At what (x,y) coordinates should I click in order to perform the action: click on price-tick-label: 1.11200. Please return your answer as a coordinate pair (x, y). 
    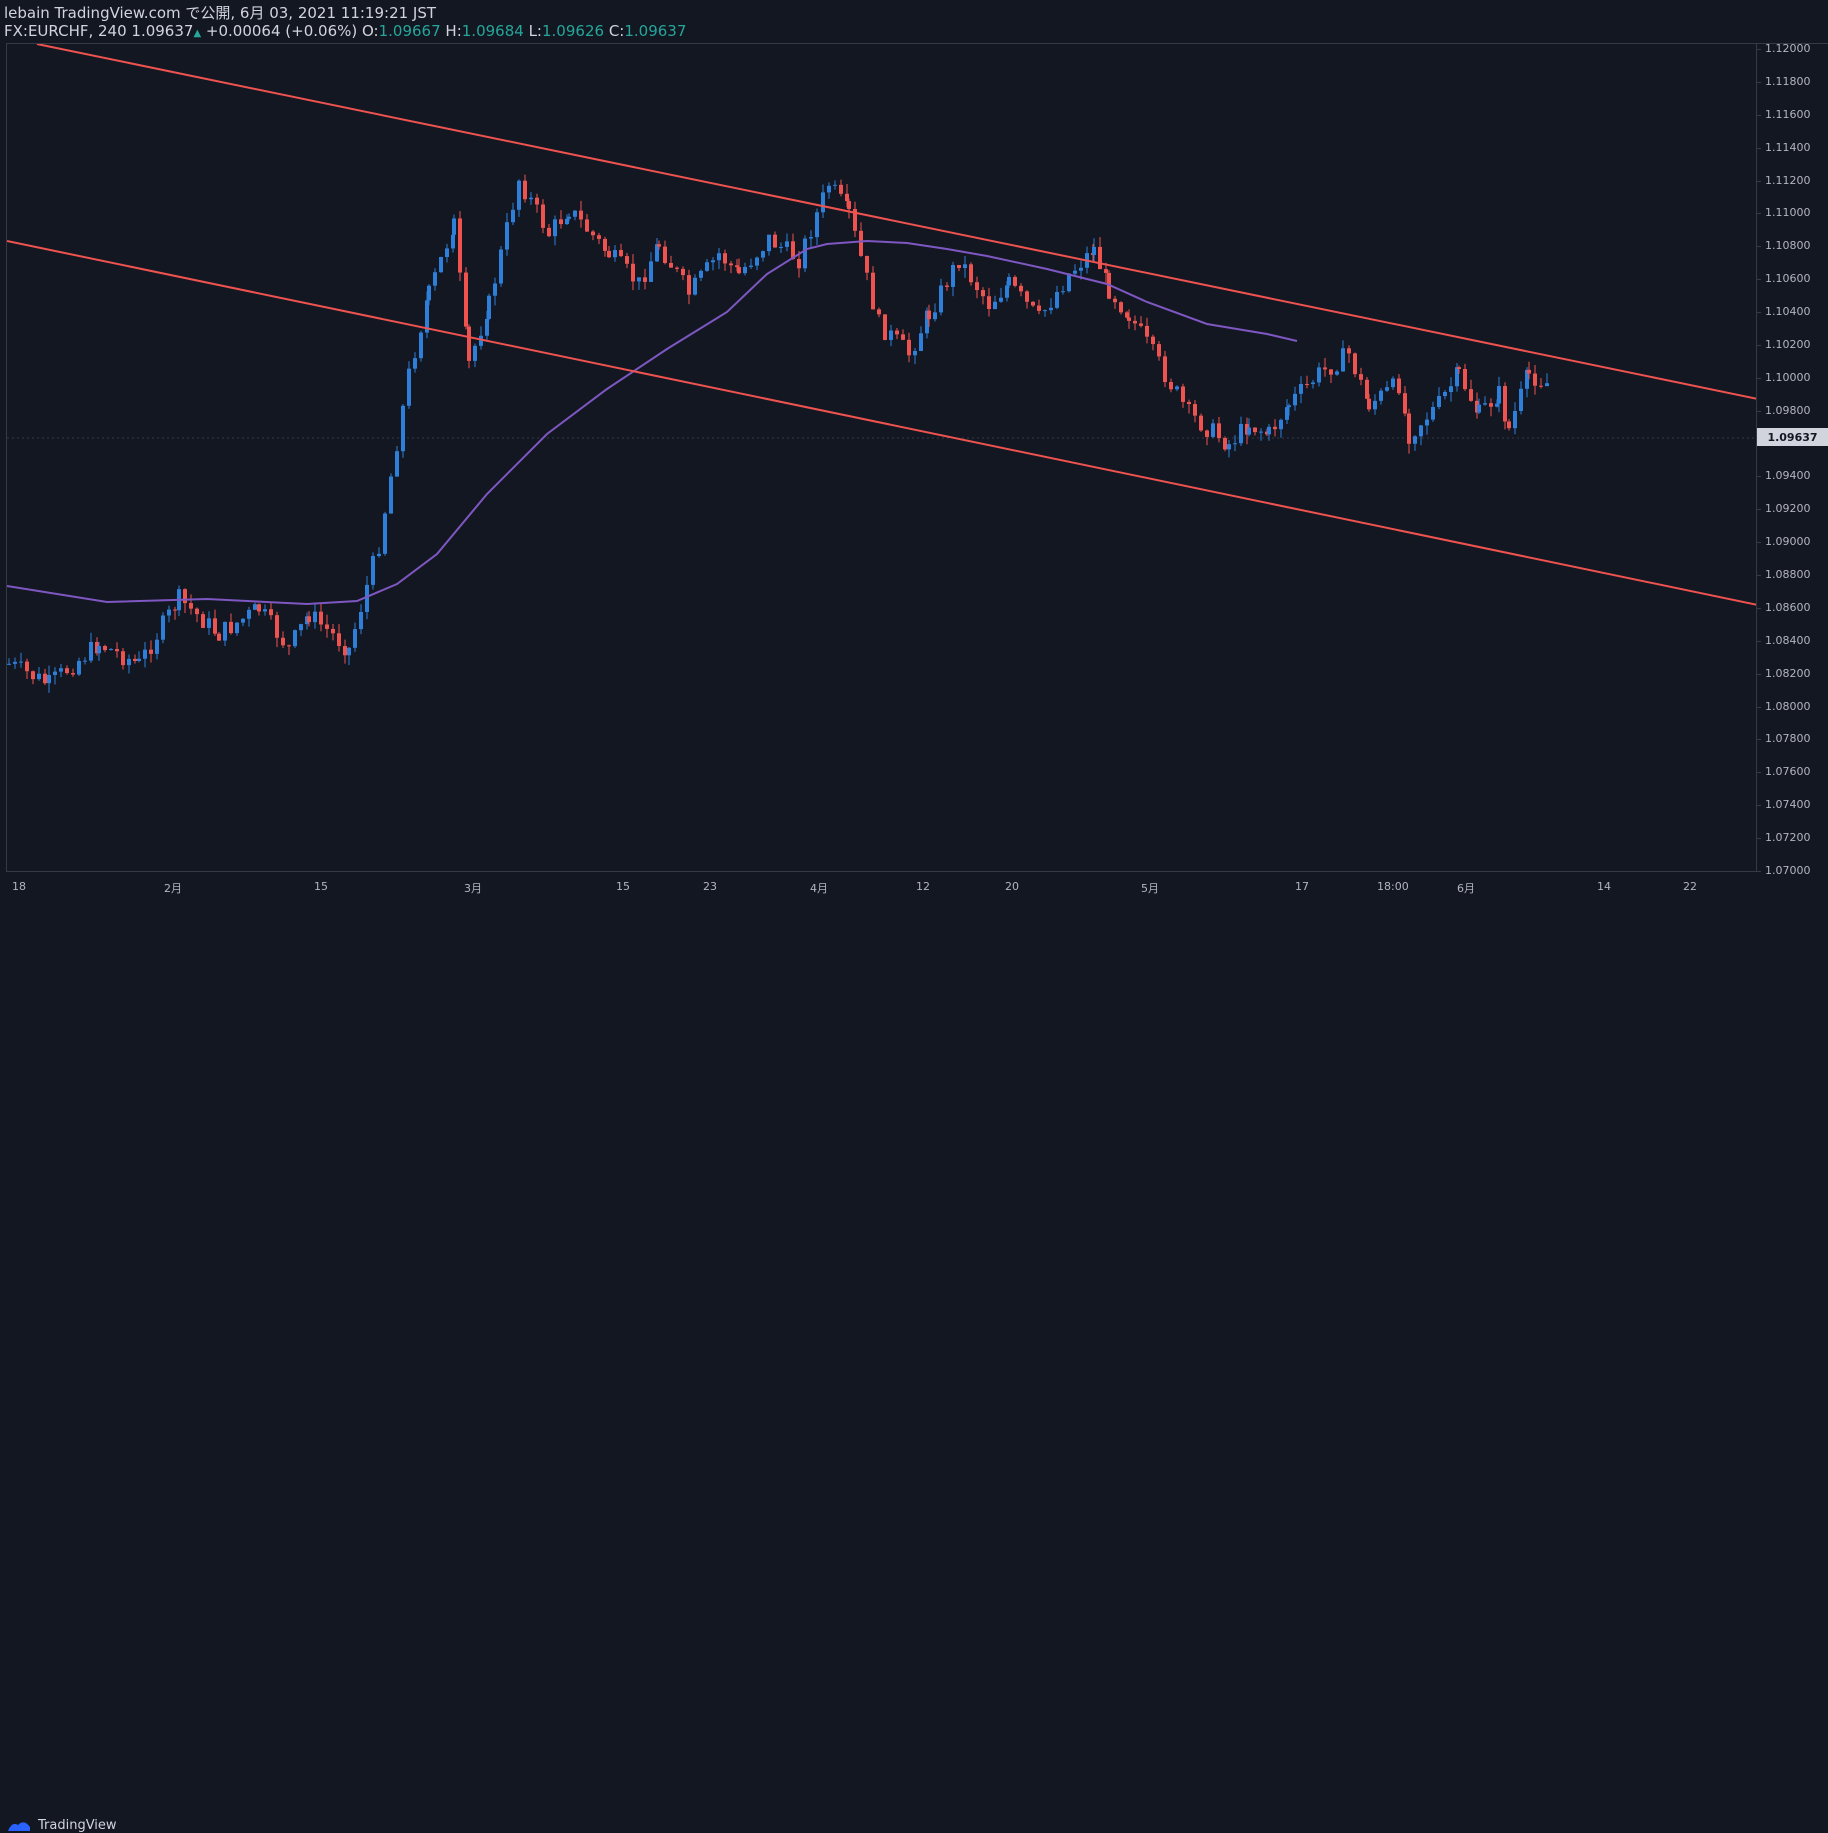
    Looking at the image, I should click on (1788, 180).